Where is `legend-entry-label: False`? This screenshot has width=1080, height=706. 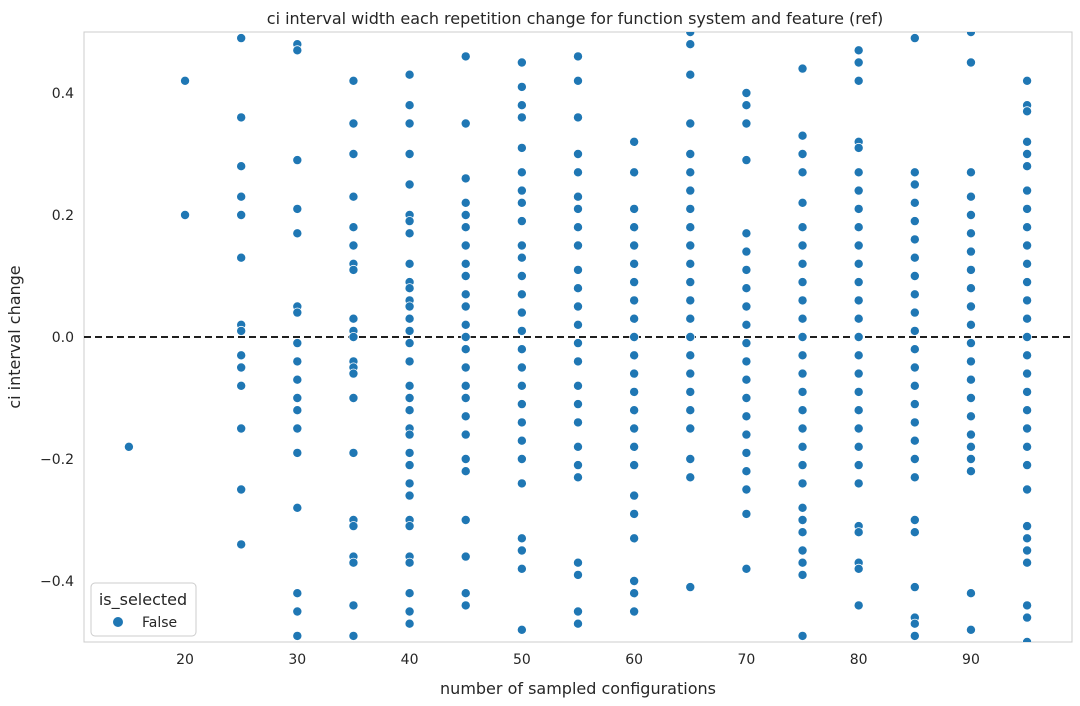
legend-entry-label: False is located at coordinates (159, 623).